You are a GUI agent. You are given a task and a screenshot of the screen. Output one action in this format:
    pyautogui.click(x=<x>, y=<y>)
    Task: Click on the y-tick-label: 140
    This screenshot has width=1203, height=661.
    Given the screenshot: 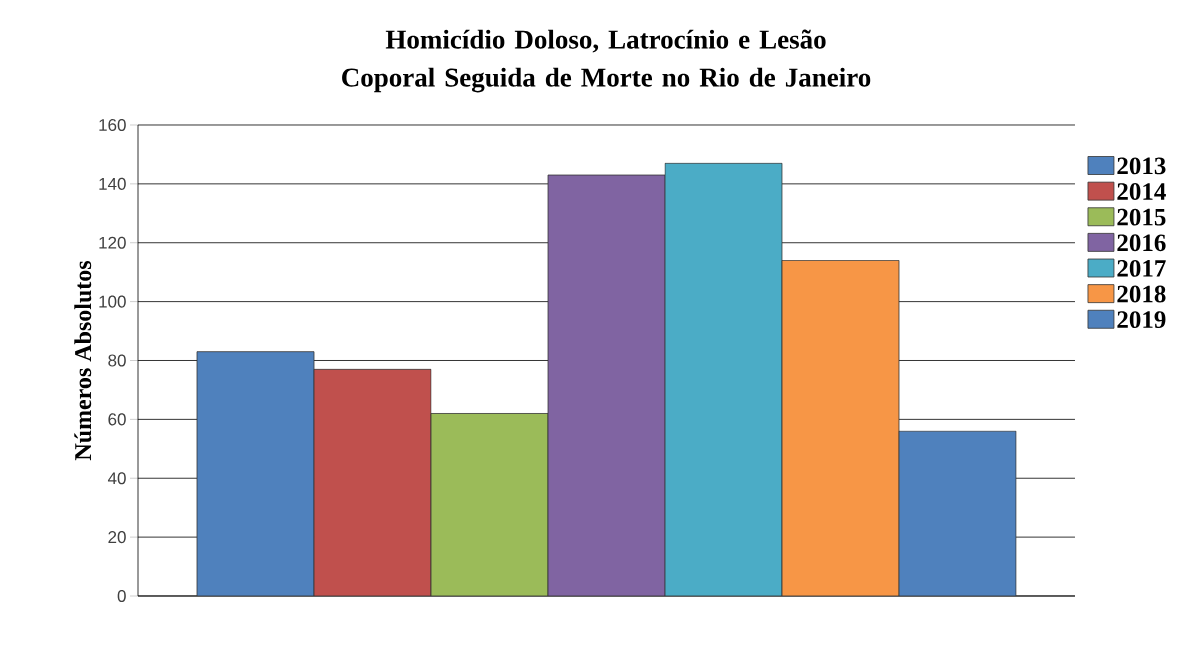 What is the action you would take?
    pyautogui.click(x=112, y=183)
    